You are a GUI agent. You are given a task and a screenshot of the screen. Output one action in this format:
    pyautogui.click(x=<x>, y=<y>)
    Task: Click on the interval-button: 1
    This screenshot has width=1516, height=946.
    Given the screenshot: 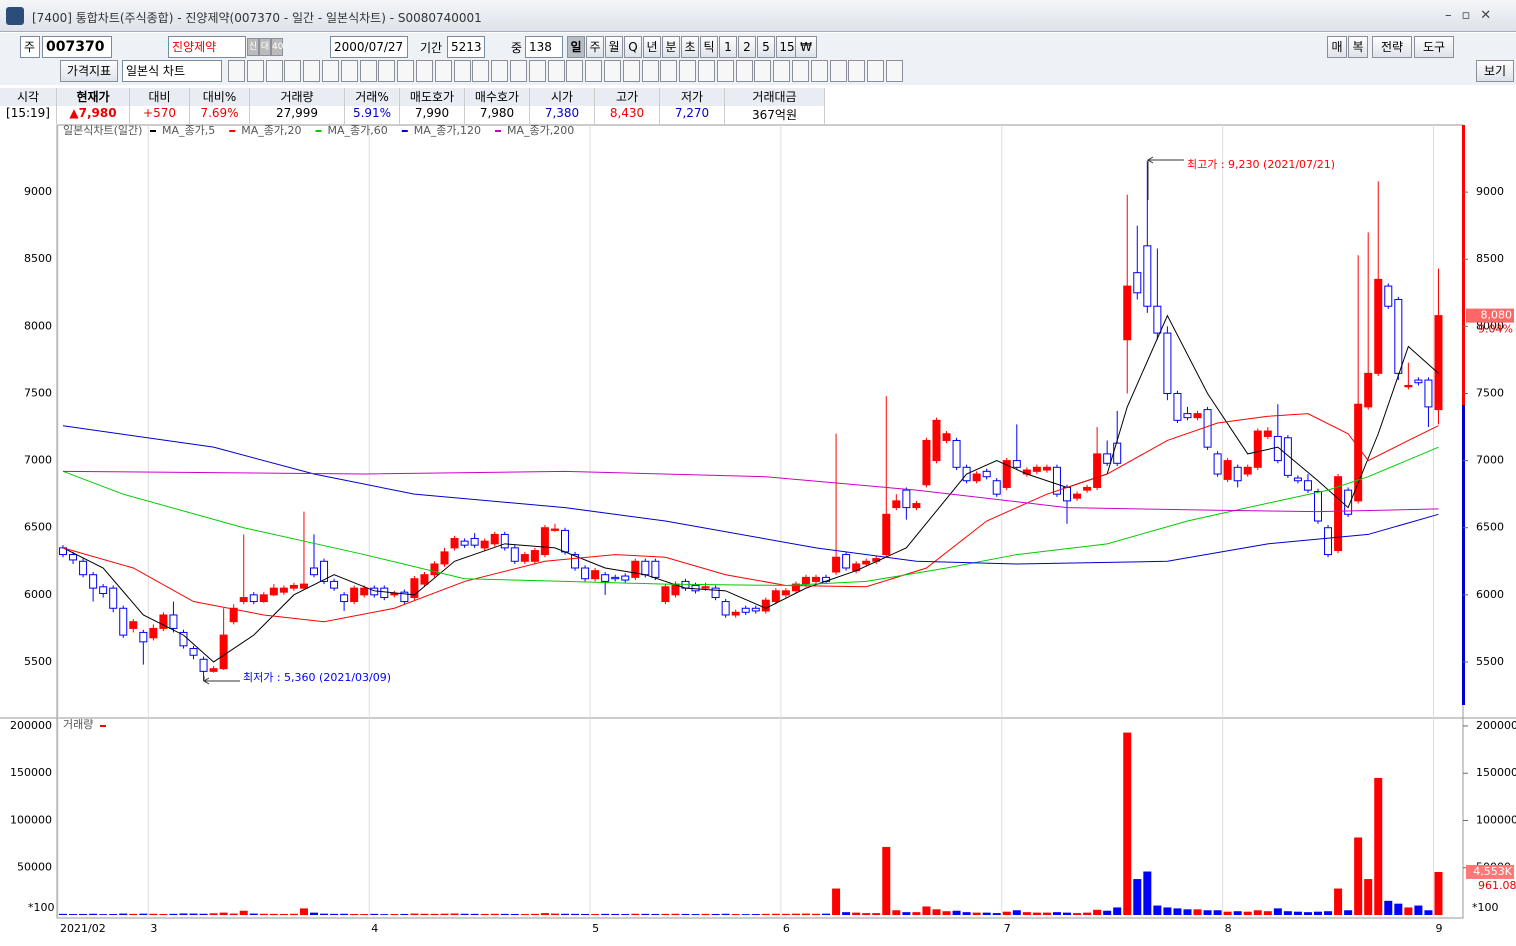 What is the action you would take?
    pyautogui.click(x=728, y=47)
    